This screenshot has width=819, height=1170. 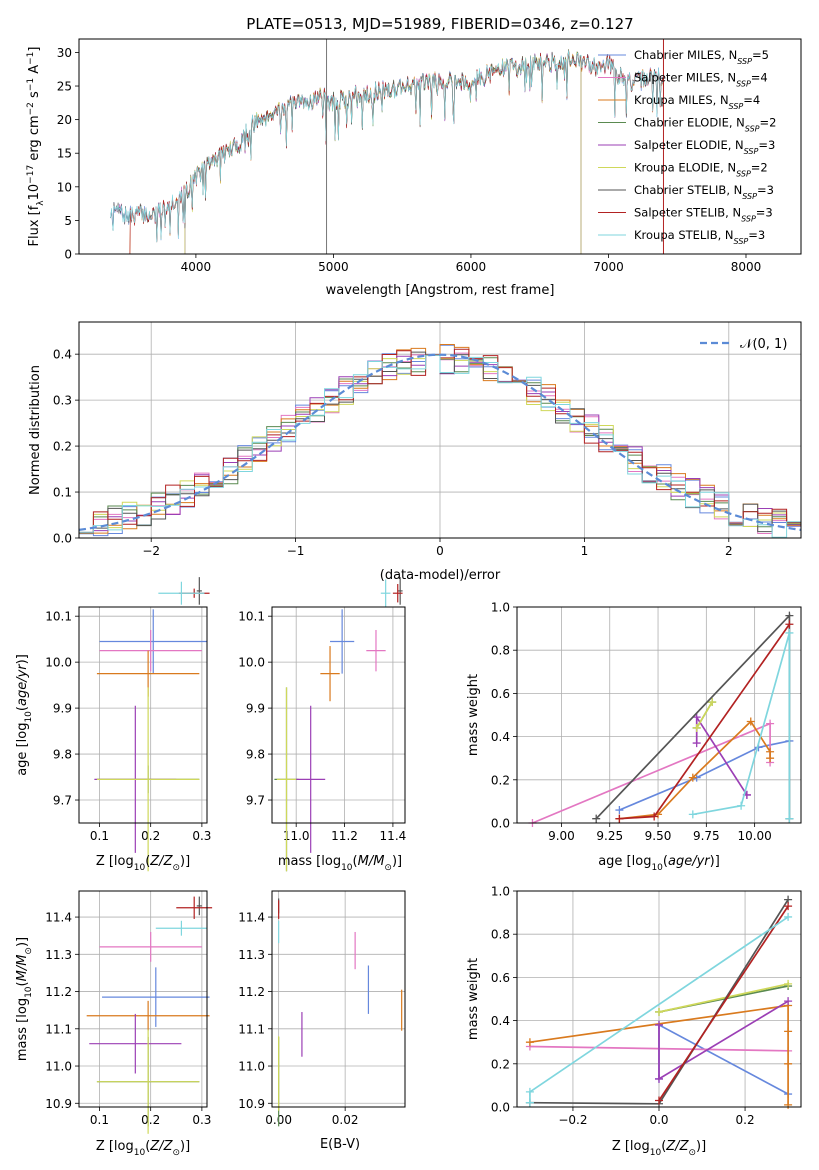 I want to click on mass_vs_Z-axes: 0.1 0.2 0.3 10.9 11.0 11.1 11.2 11.3 11.4, so click(x=128, y=1009).